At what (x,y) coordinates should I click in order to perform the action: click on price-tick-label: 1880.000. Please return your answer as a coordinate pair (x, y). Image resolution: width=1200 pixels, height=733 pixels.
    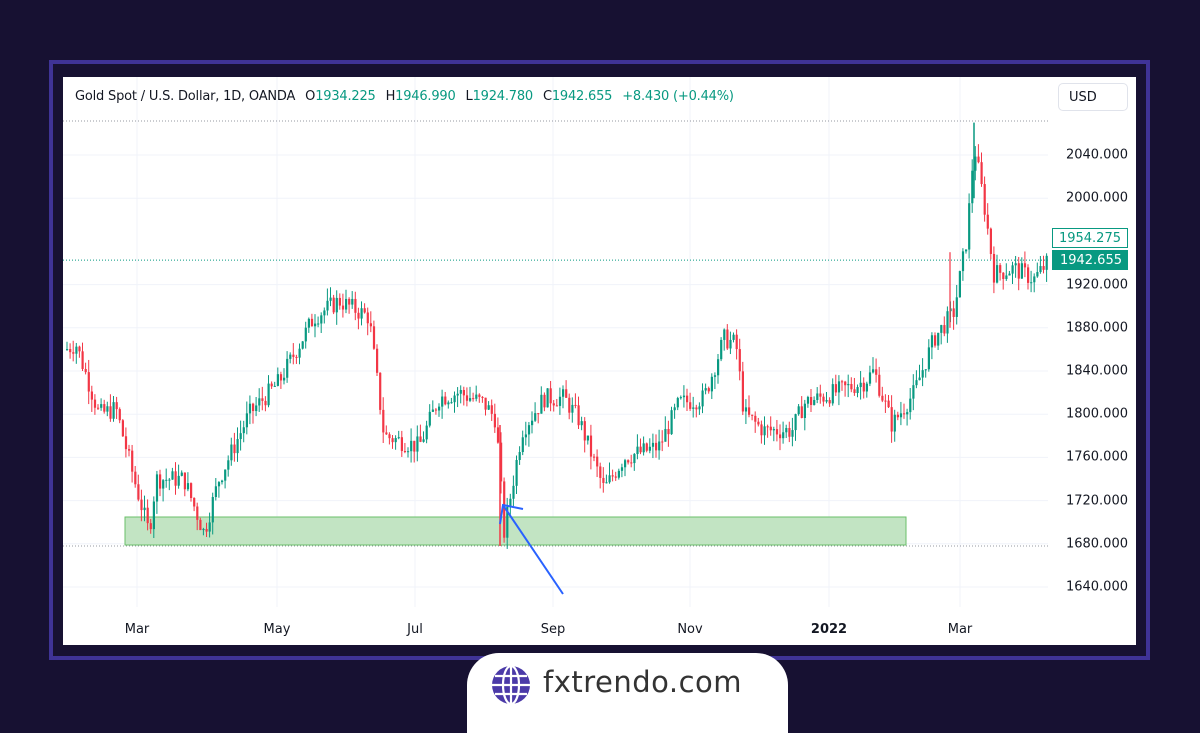
    Looking at the image, I should click on (1096, 328).